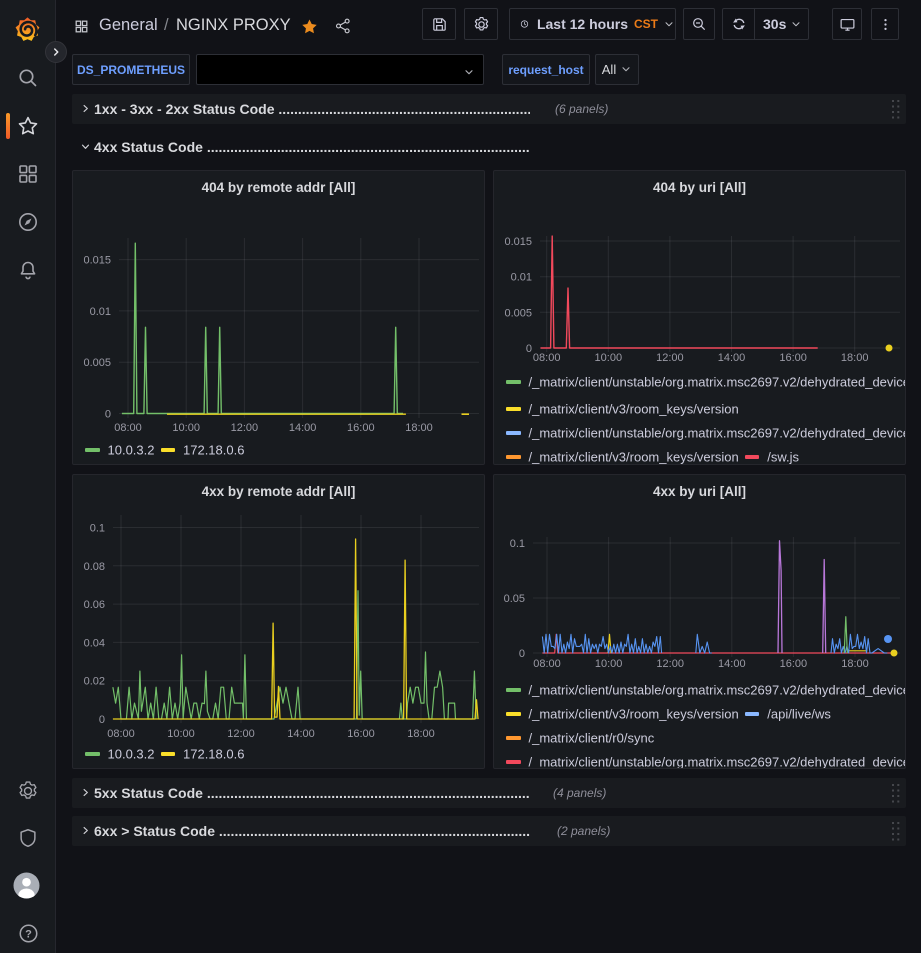  Describe the element at coordinates (94, 643) in the screenshot. I see `svg-text: 0.04` at that location.